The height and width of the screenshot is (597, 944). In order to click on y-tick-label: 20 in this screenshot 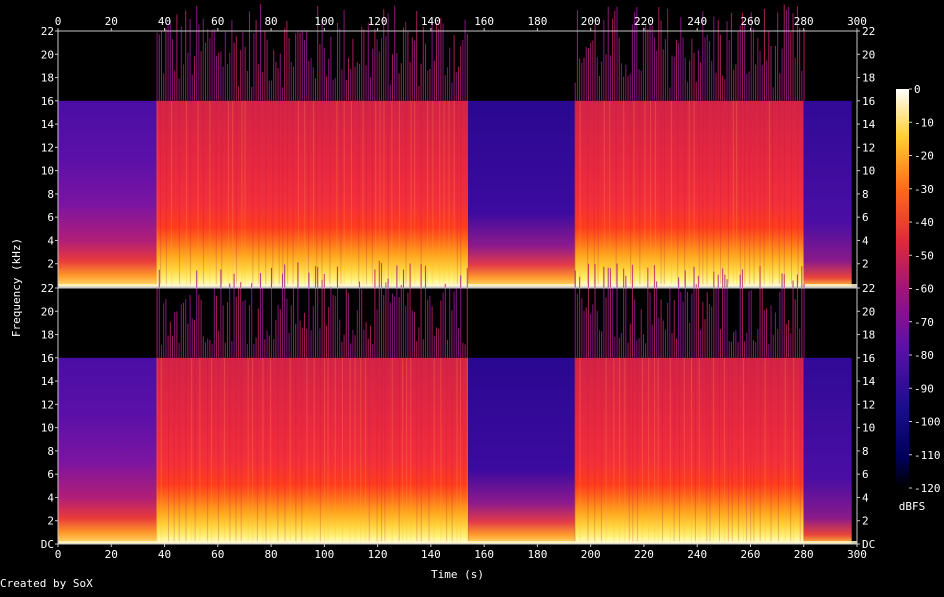, I will do `click(47, 311)`.